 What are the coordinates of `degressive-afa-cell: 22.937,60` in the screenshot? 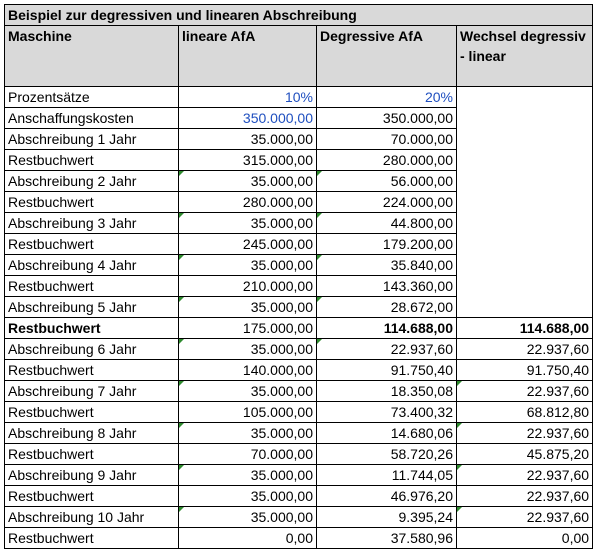 It's located at (386, 349).